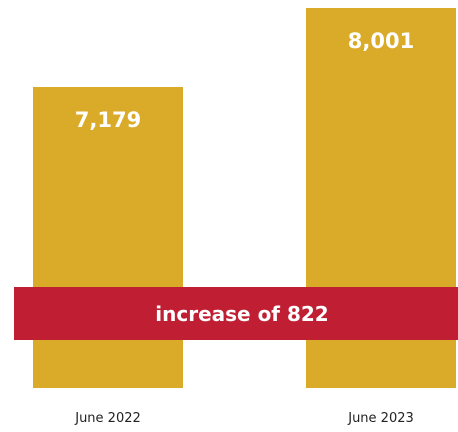 This screenshot has height=432, width=458. Describe the element at coordinates (380, 418) in the screenshot. I see `category-label-2: June 2023` at that location.